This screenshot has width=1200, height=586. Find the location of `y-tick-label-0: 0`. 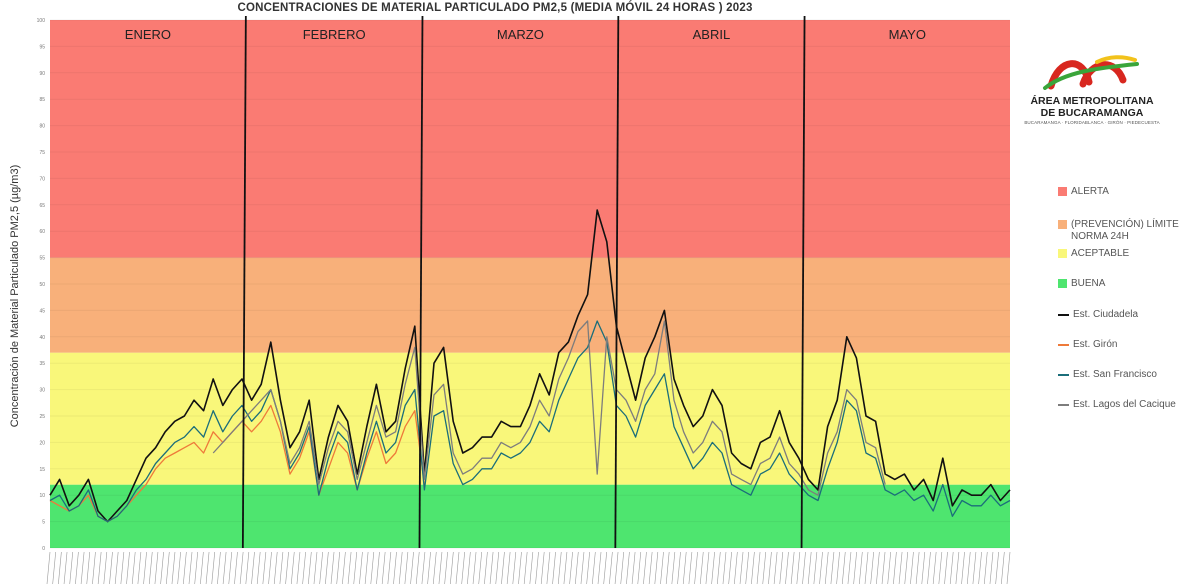

y-tick-label-0: 0 is located at coordinates (43, 549).